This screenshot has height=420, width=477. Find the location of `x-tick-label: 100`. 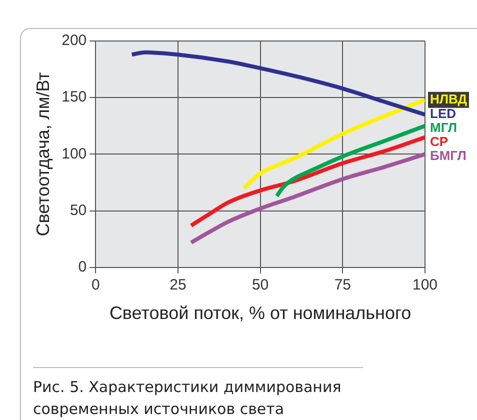

x-tick-label: 100 is located at coordinates (425, 285).